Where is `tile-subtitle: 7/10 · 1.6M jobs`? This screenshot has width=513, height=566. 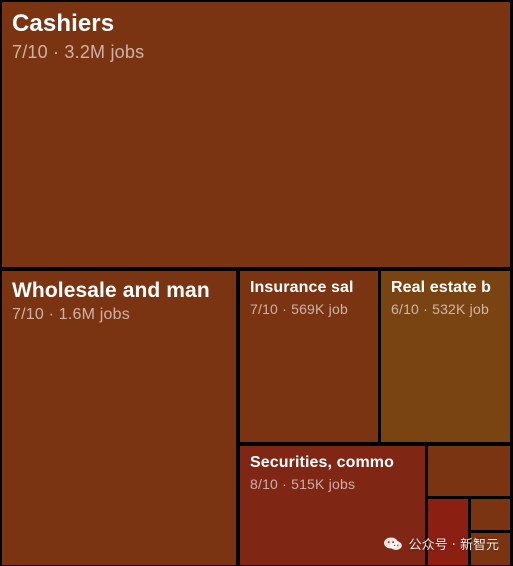
tile-subtitle: 7/10 · 1.6M jobs is located at coordinates (71, 314).